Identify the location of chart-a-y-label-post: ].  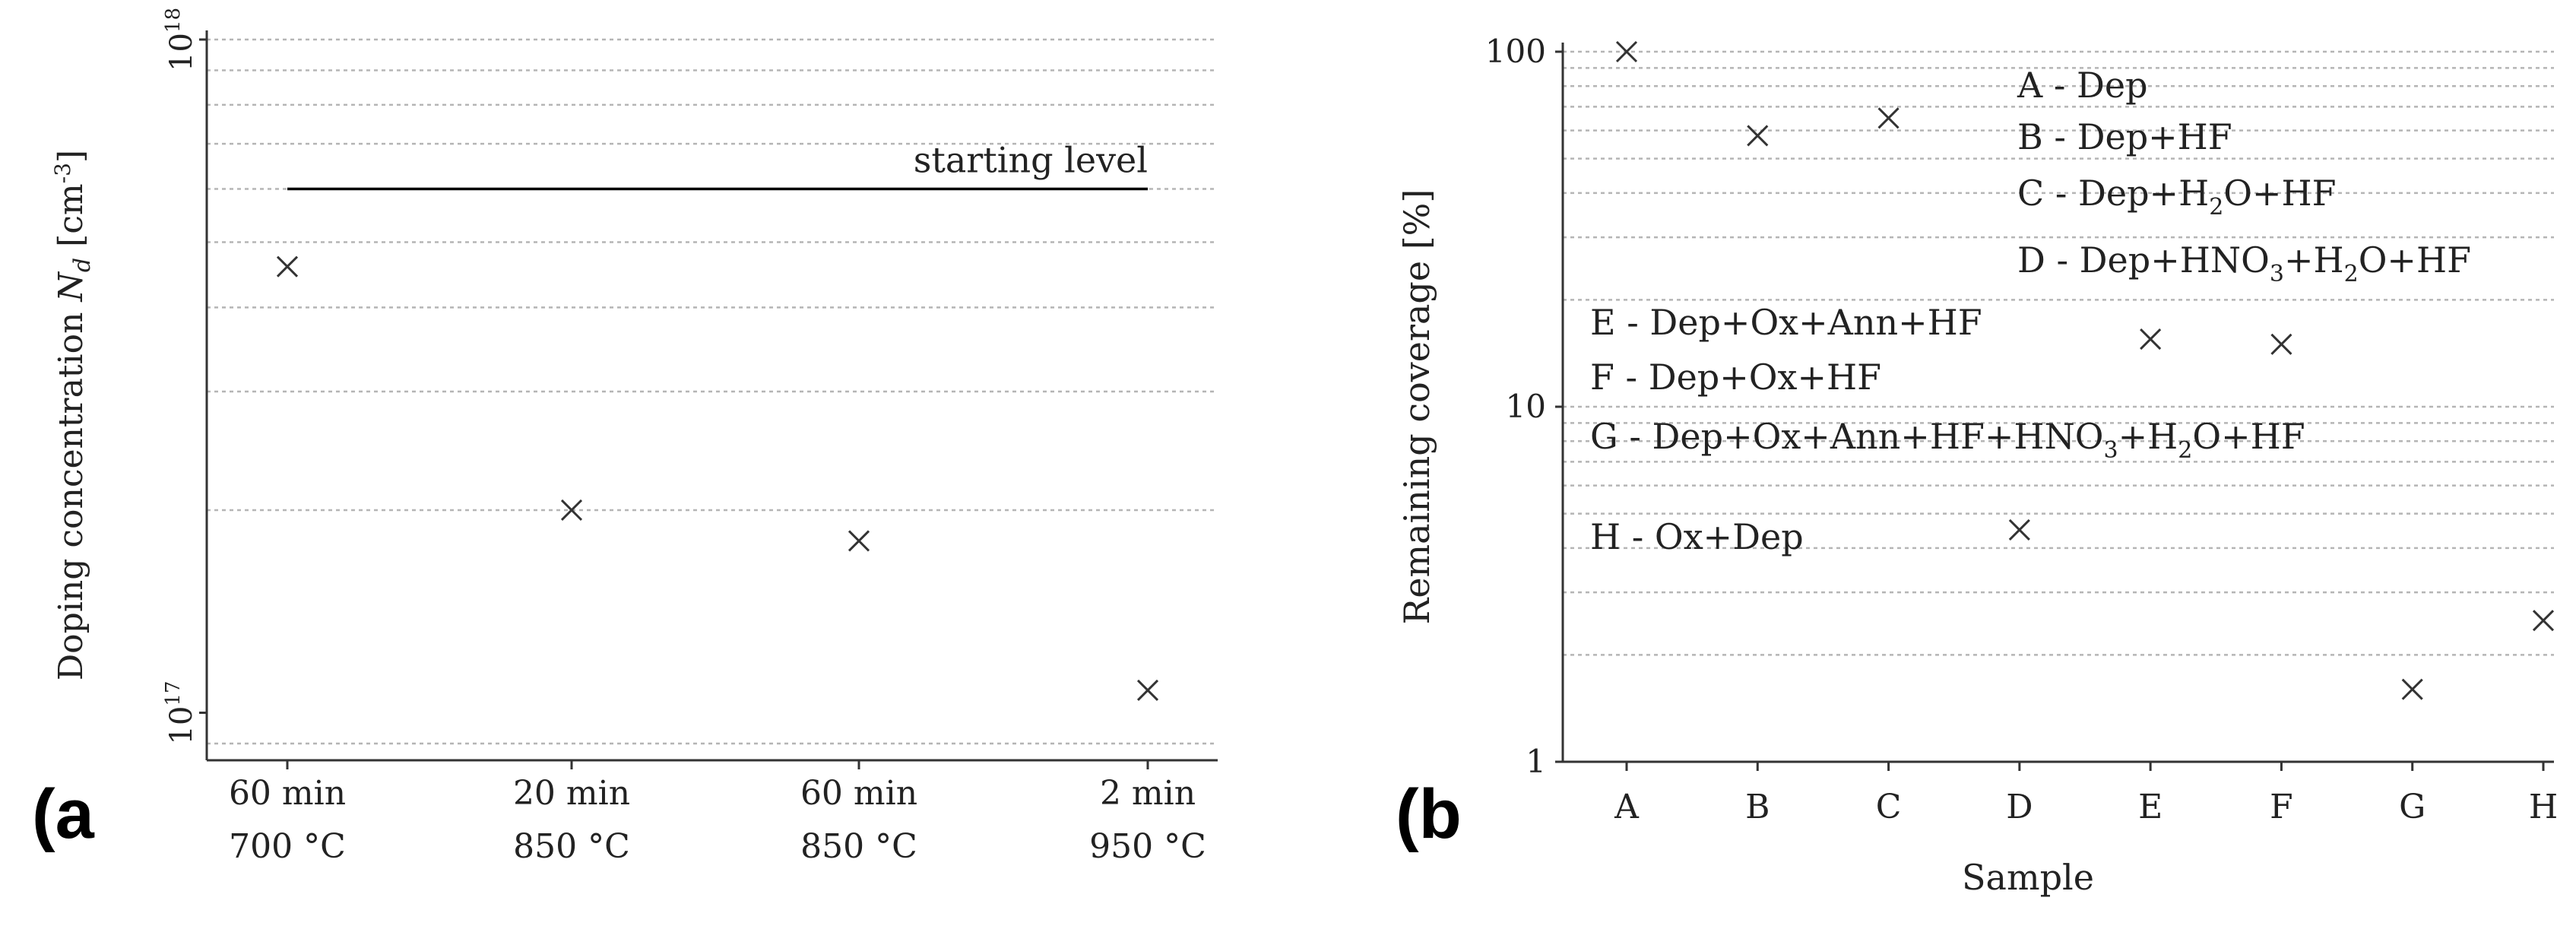
(71, 156).